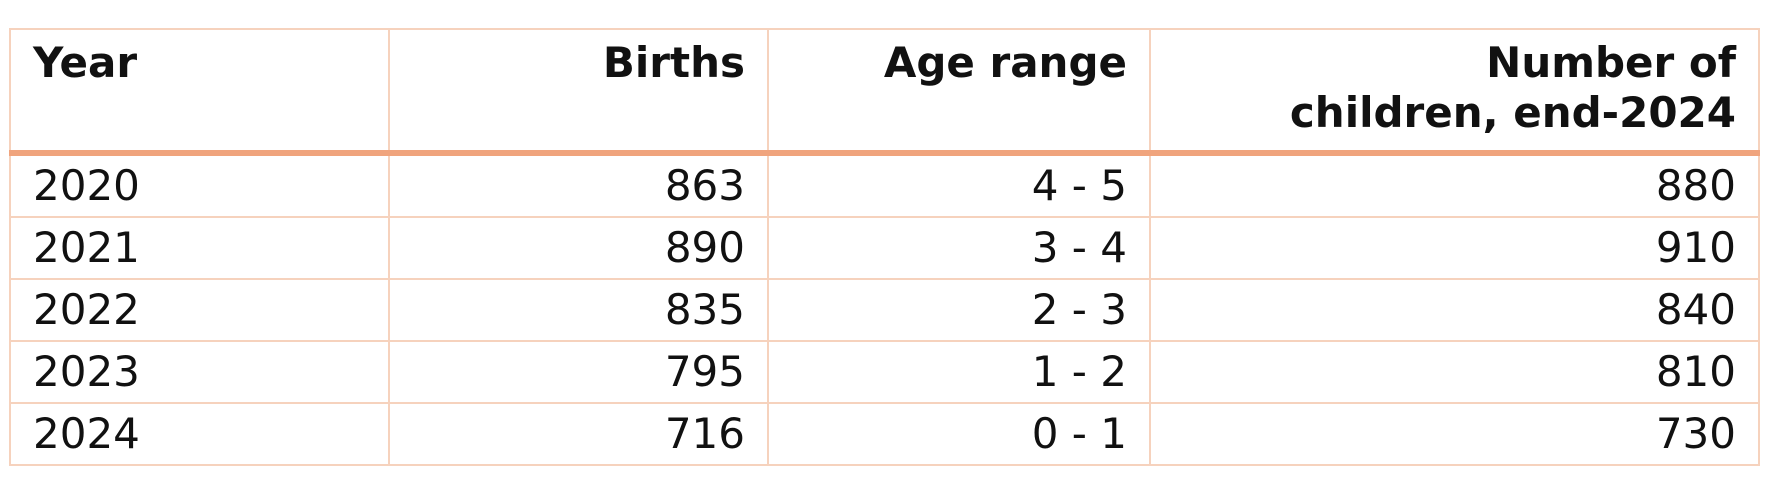  I want to click on table-cell: 2023, so click(199, 372).